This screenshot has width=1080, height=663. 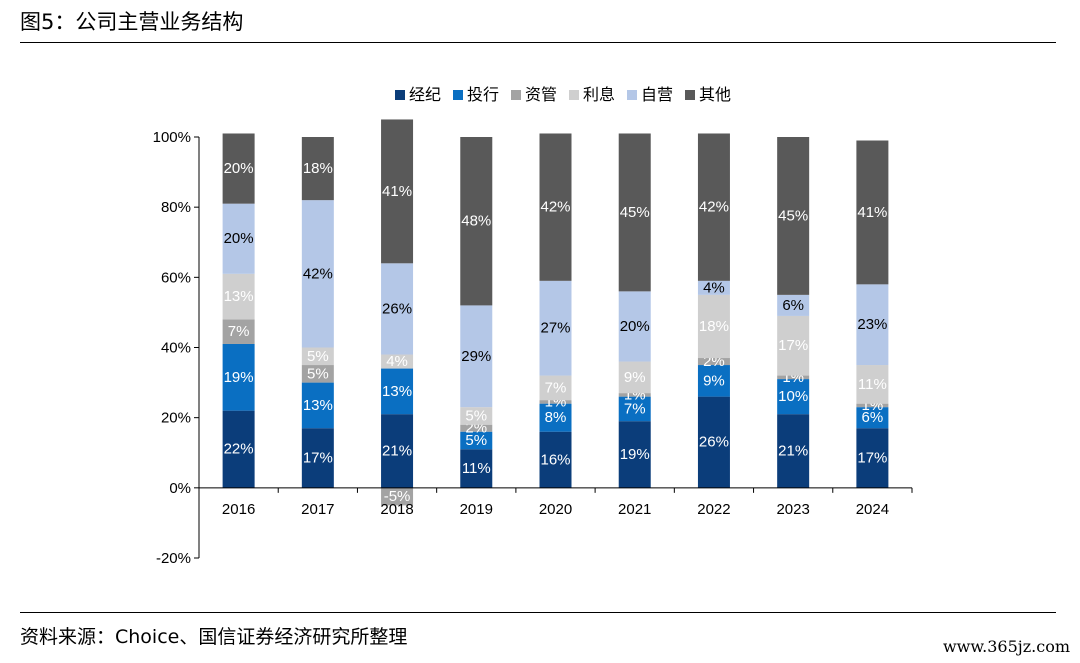 I want to click on data-label: 10%, so click(x=793, y=396).